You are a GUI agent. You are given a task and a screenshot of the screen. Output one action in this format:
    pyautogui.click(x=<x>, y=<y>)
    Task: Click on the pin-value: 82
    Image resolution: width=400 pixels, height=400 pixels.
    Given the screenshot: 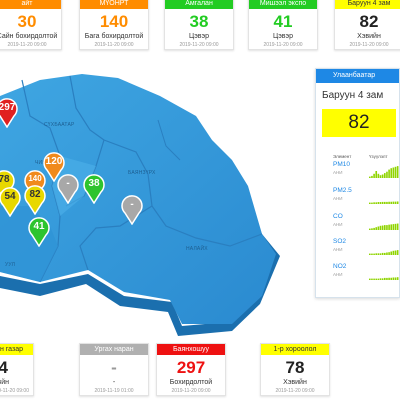 What is the action you would take?
    pyautogui.click(x=35, y=194)
    